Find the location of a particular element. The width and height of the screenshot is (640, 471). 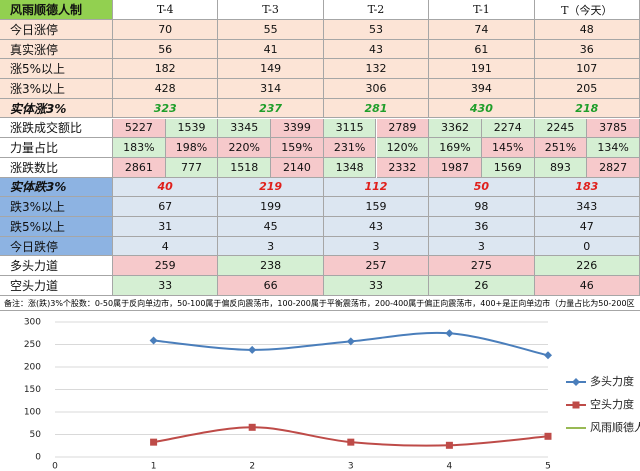

table-cell: 56 is located at coordinates (166, 49).